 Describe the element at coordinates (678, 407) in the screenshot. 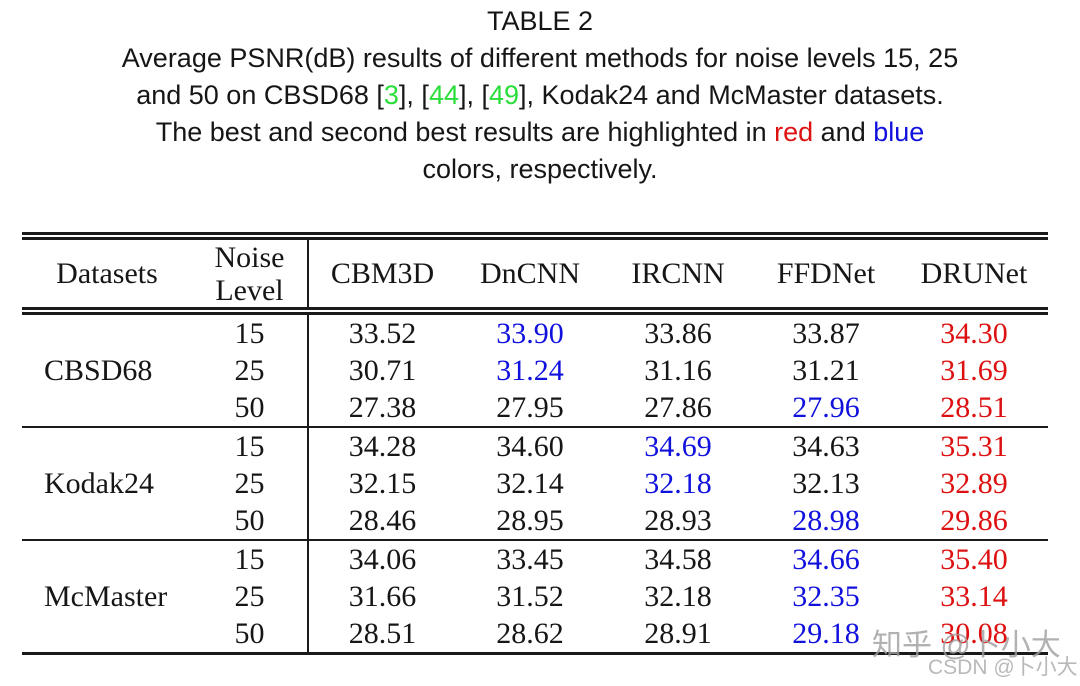

I see `psnr-value: 27.86` at that location.